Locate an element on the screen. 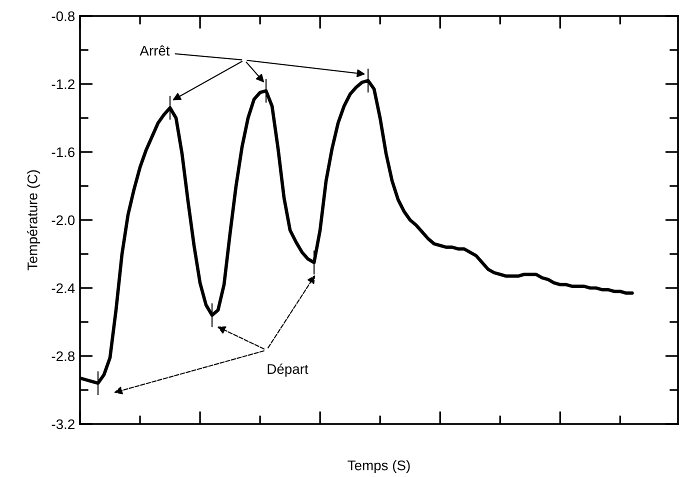  y-tick-label: -1.2 is located at coordinates (63, 84).